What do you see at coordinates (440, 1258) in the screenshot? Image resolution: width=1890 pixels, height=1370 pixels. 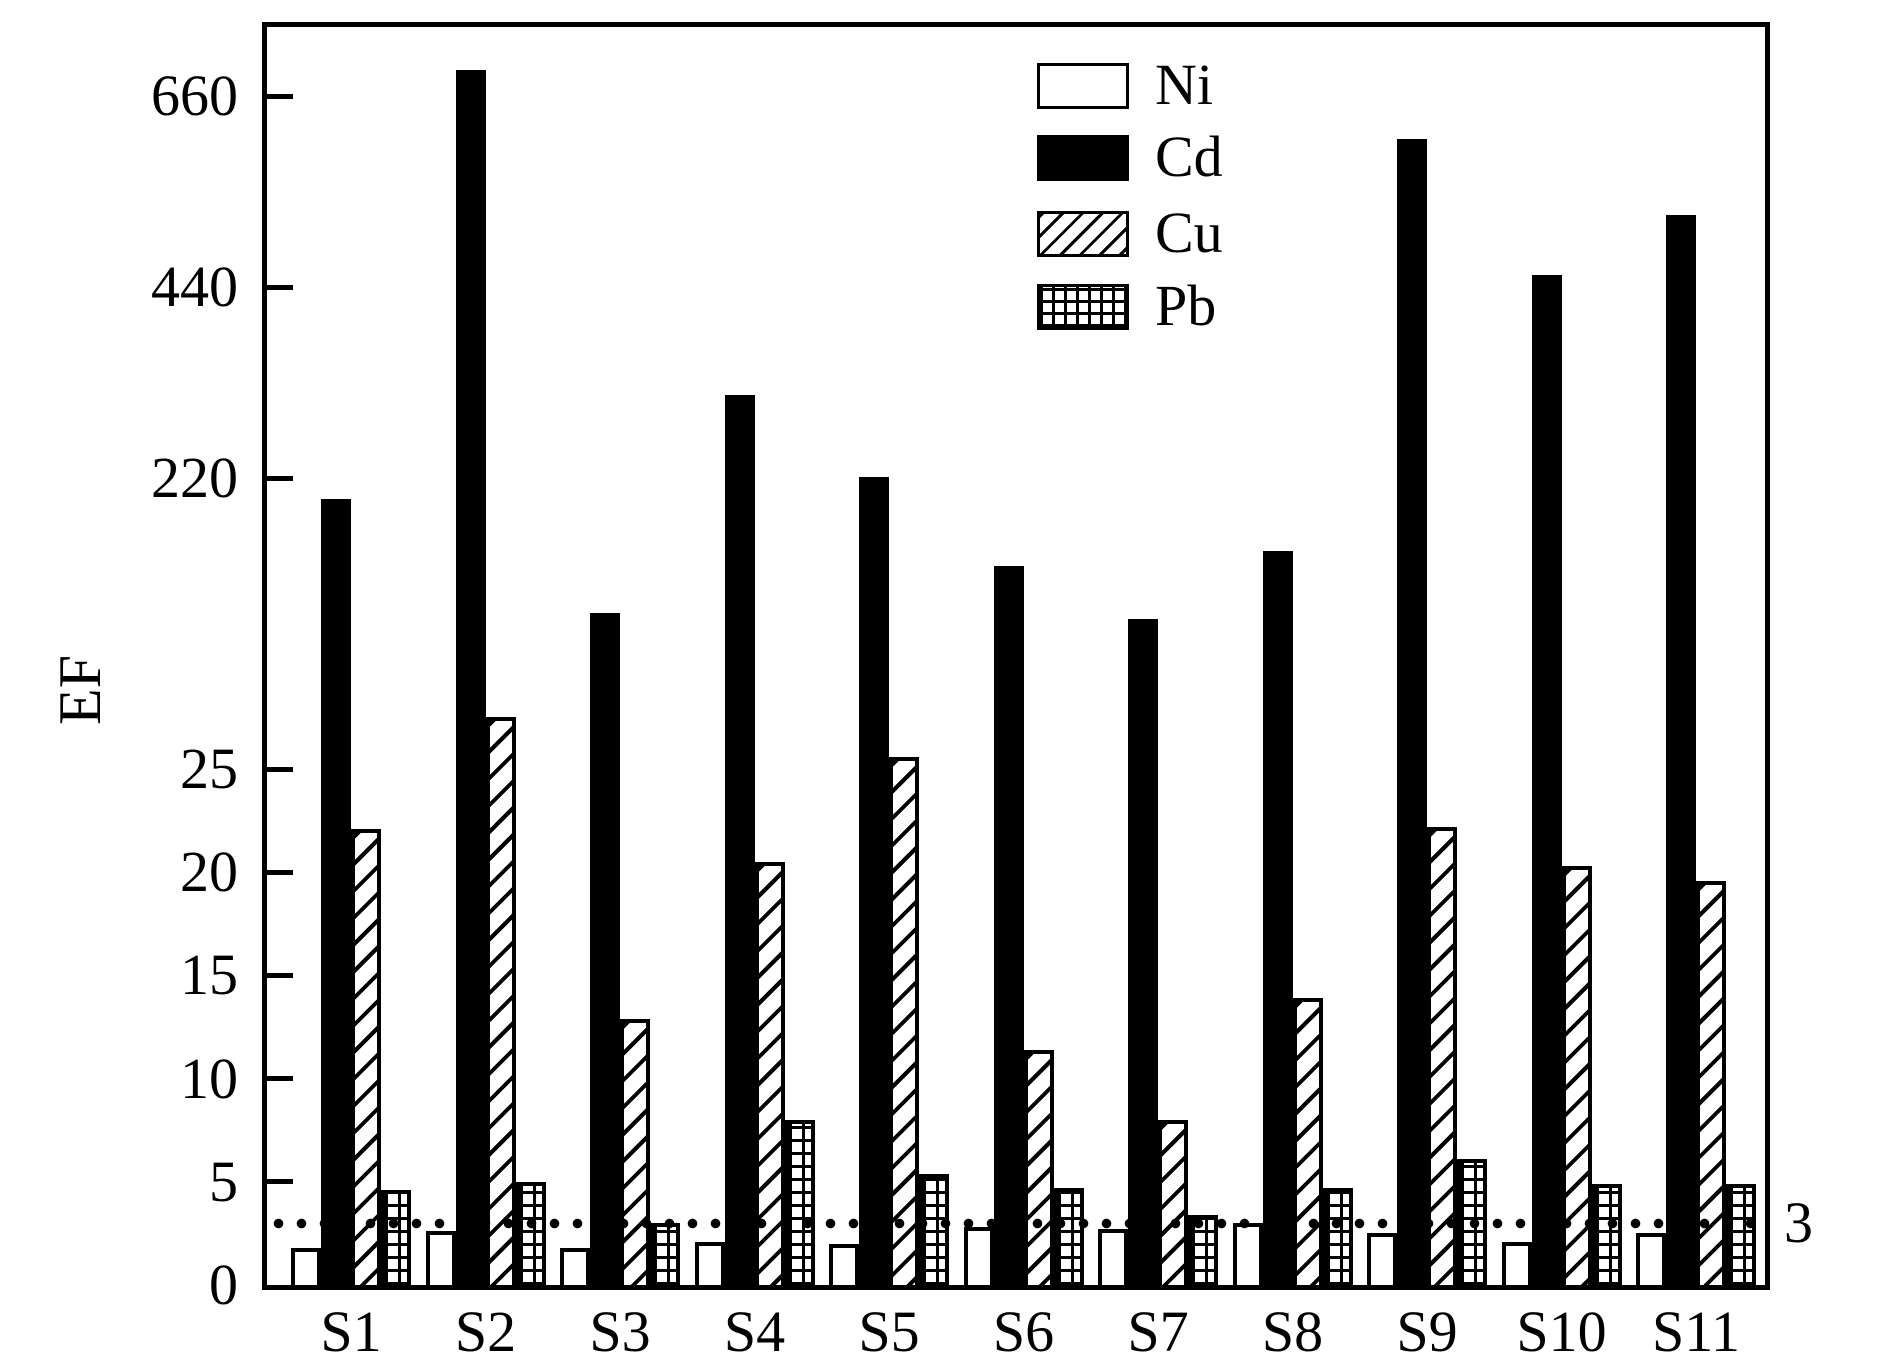 I see `bar-s2-ni` at bounding box center [440, 1258].